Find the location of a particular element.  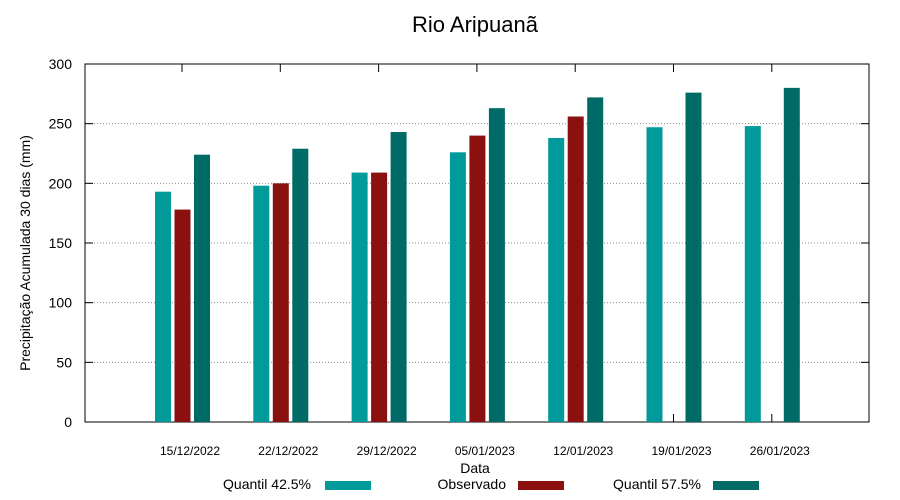

y-tick-label: 150 is located at coordinates (61, 243).